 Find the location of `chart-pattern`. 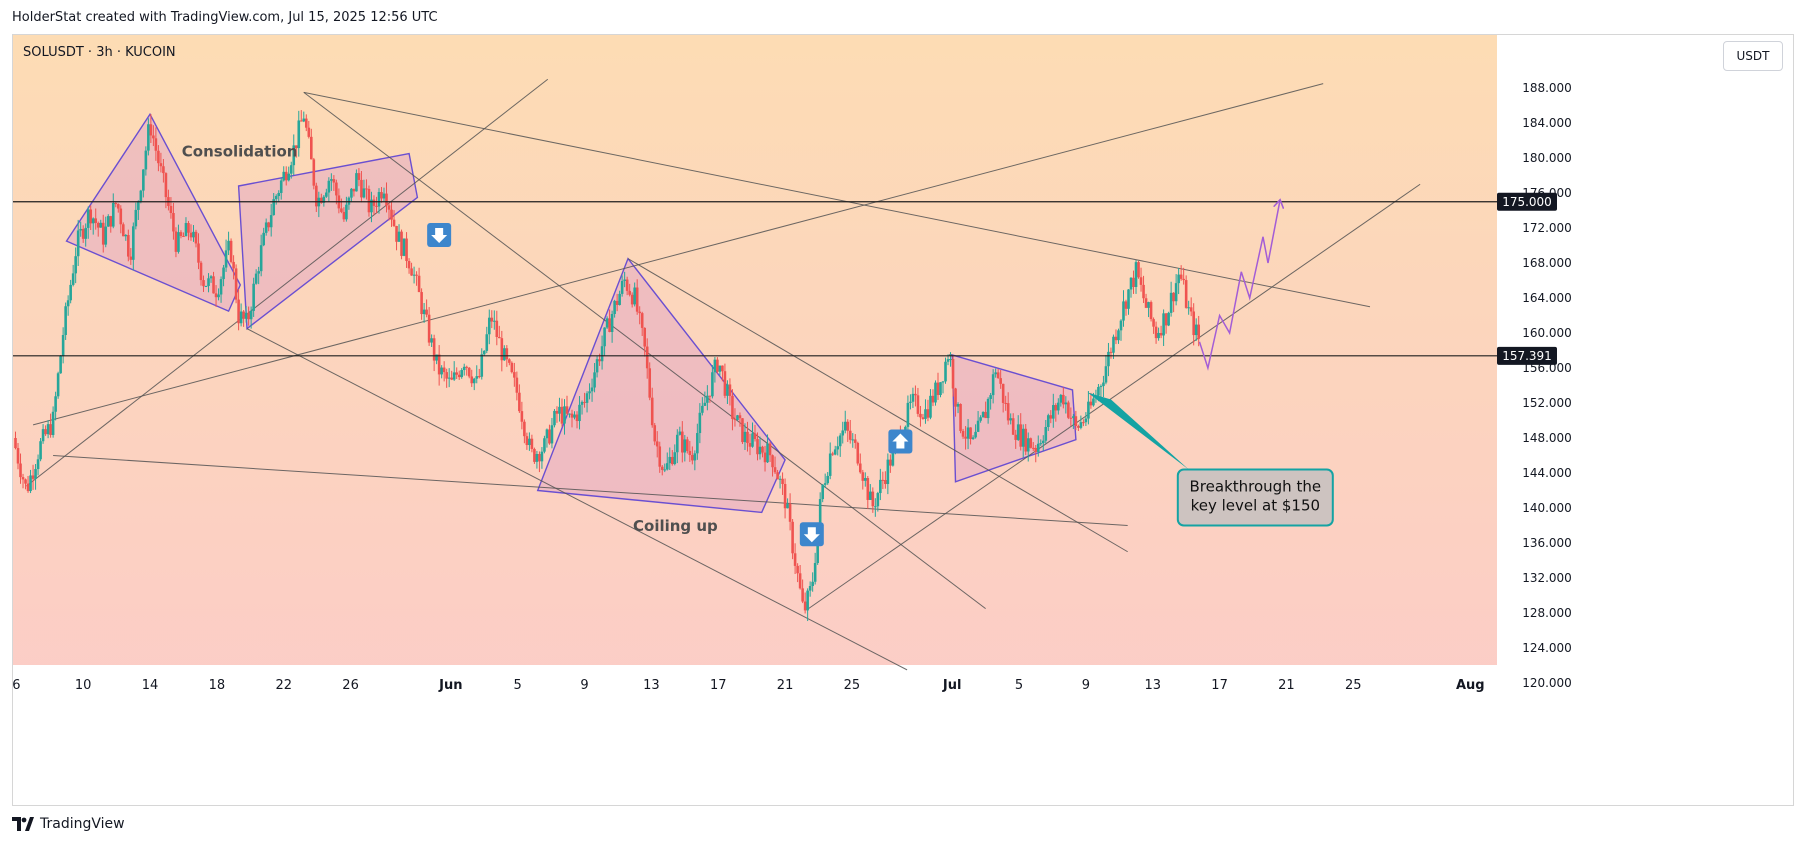

chart-pattern is located at coordinates (328, 241).